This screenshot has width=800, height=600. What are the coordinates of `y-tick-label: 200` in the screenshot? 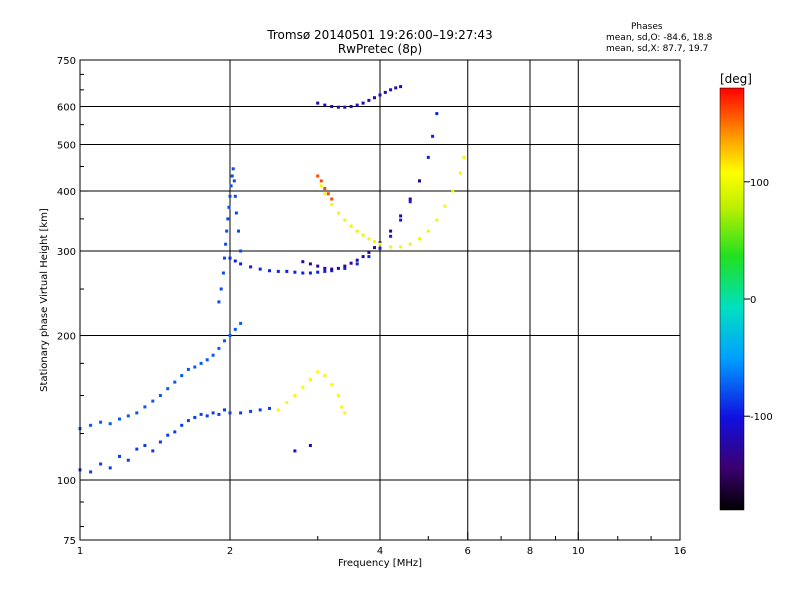 It's located at (66, 337).